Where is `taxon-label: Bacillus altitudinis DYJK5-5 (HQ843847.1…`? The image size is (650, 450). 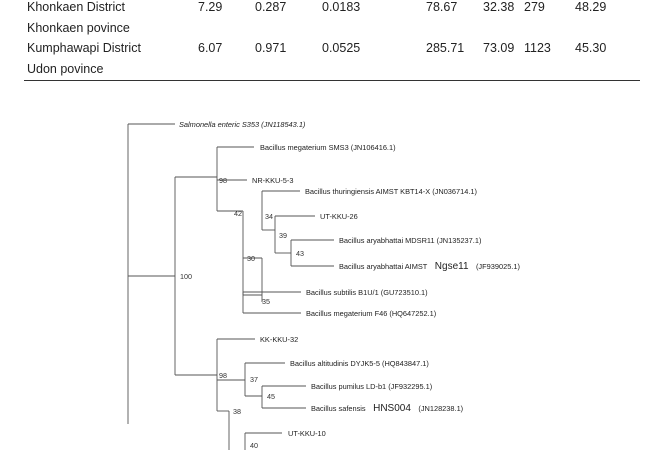
taxon-label: Bacillus altitudinis DYJK5-5 (HQ843847.1… is located at coordinates (359, 363).